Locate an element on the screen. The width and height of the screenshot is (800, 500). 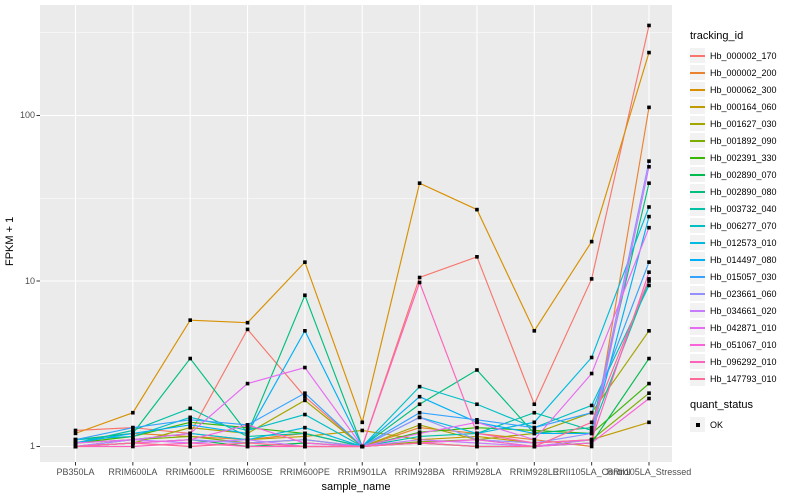
legend-entry: Hb_051067_010 is located at coordinates (745, 344).